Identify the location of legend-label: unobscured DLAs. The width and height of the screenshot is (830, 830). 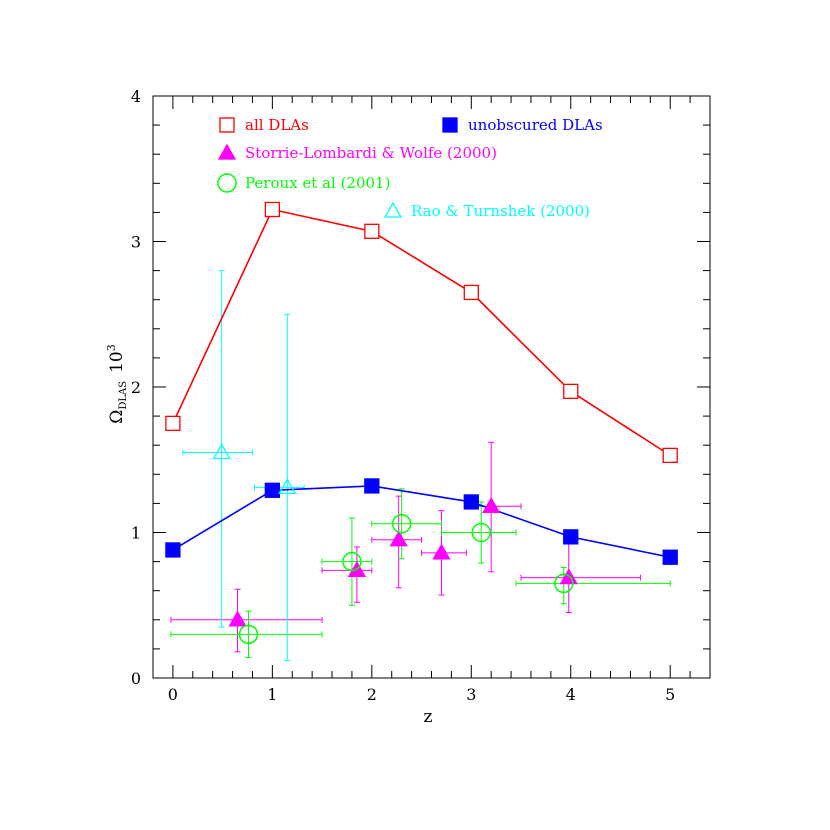
(535, 125).